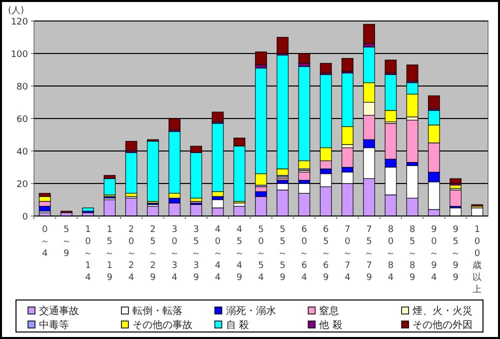 Image resolution: width=500 pixels, height=339 pixels. What do you see at coordinates (66, 242) in the screenshot?
I see `x-tick-label: 5～9` at bounding box center [66, 242].